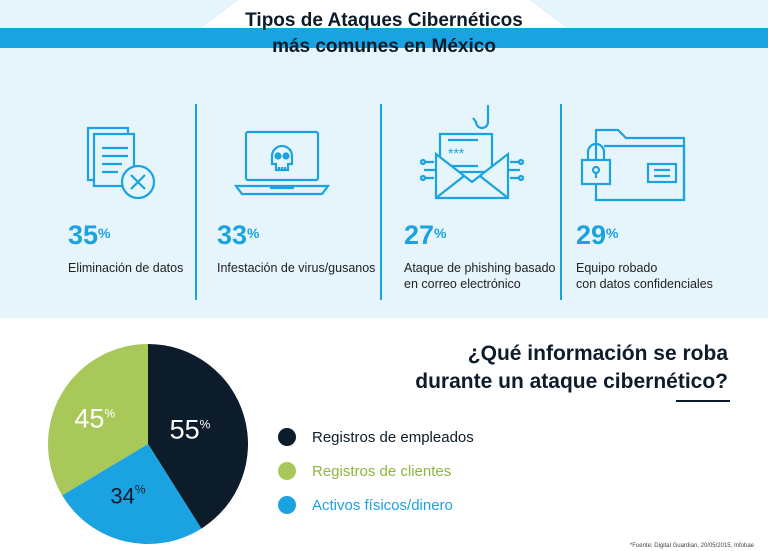 Image resolution: width=768 pixels, height=551 pixels. I want to click on pie-slice-clients, so click(98, 420).